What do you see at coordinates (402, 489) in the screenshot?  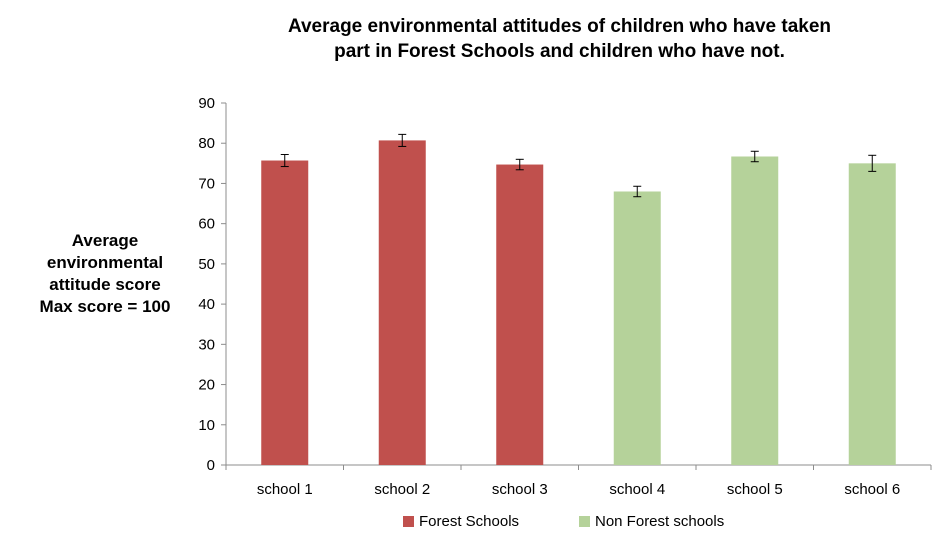 I see `x-tick-label: school 2` at bounding box center [402, 489].